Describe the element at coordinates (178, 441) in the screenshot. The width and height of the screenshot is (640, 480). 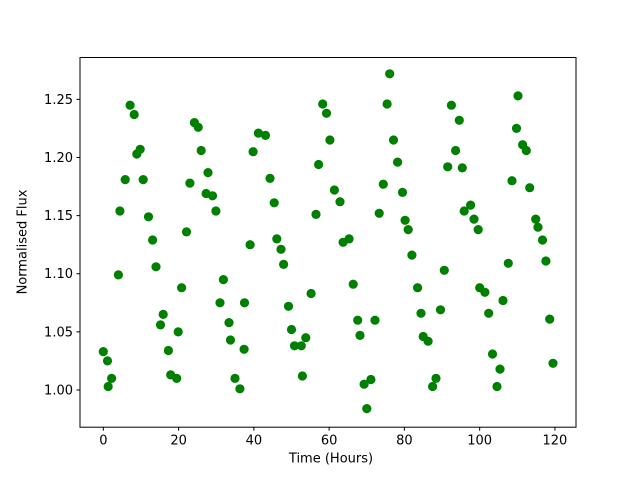
I see `x-tick-label: 20` at that location.